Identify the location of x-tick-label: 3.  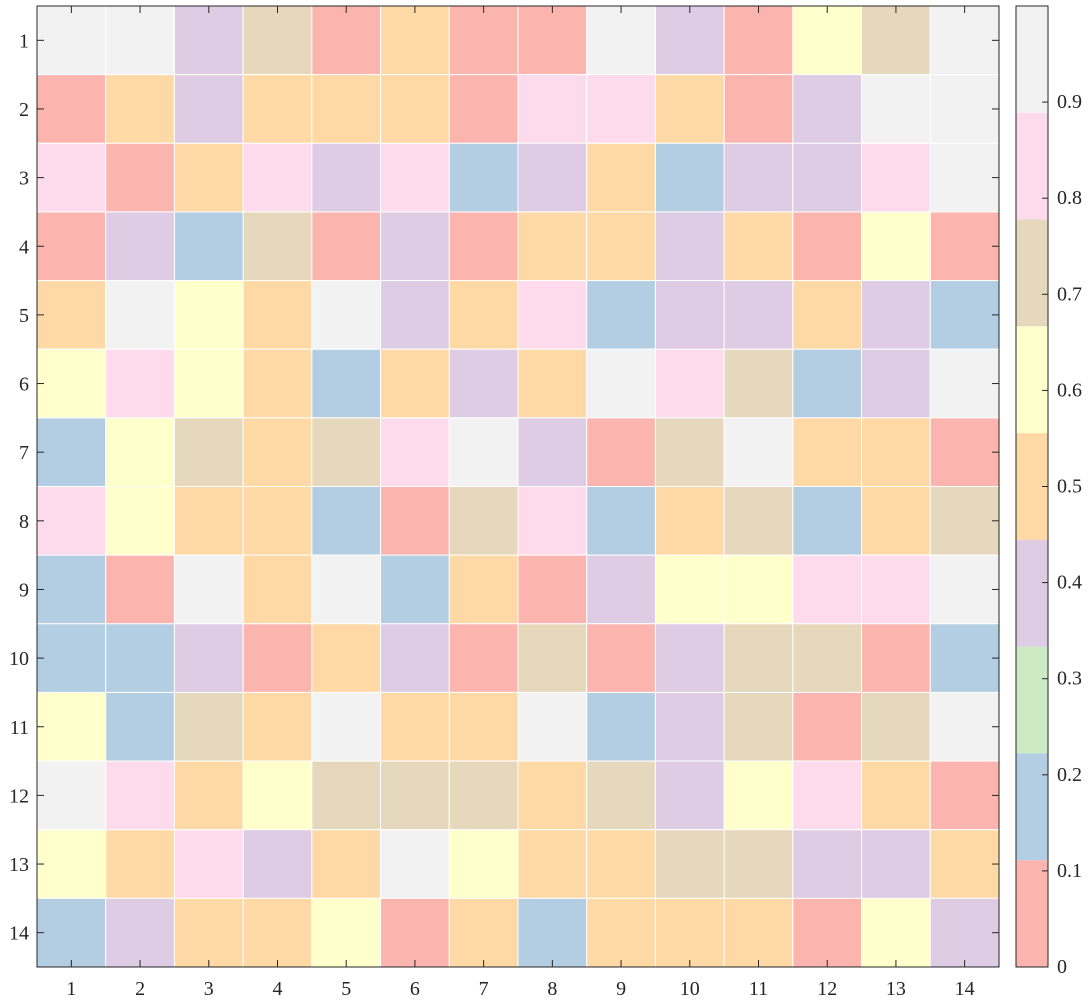
(209, 989).